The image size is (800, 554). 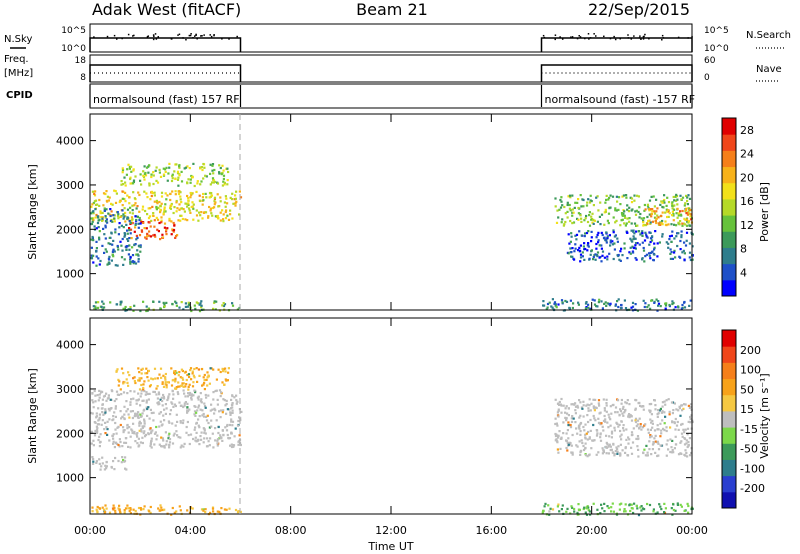 I want to click on x-tick-label: 12:00, so click(x=391, y=530).